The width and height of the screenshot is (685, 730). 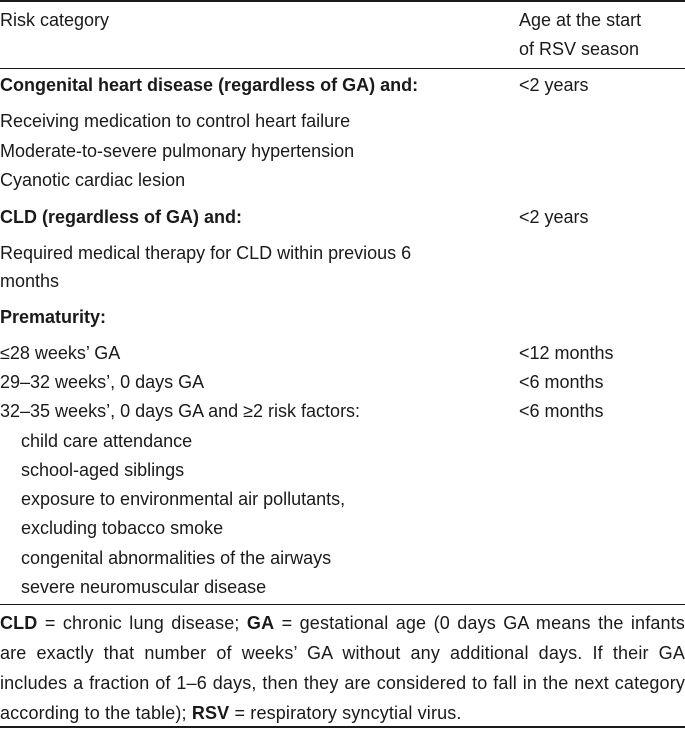 What do you see at coordinates (342, 727) in the screenshot?
I see `bottom-rule` at bounding box center [342, 727].